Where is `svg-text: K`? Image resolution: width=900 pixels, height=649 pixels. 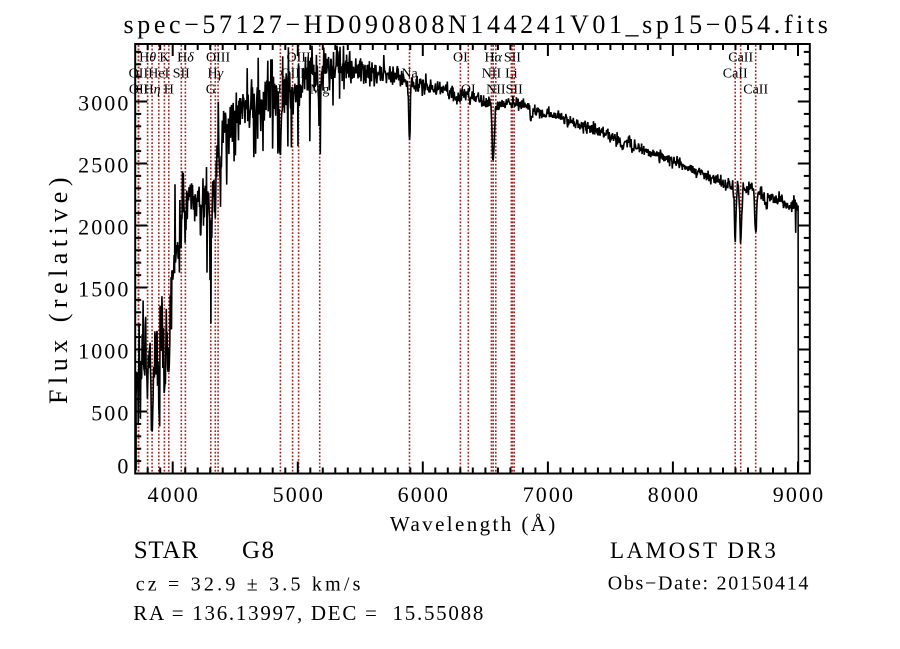
svg-text: K is located at coordinates (164, 58).